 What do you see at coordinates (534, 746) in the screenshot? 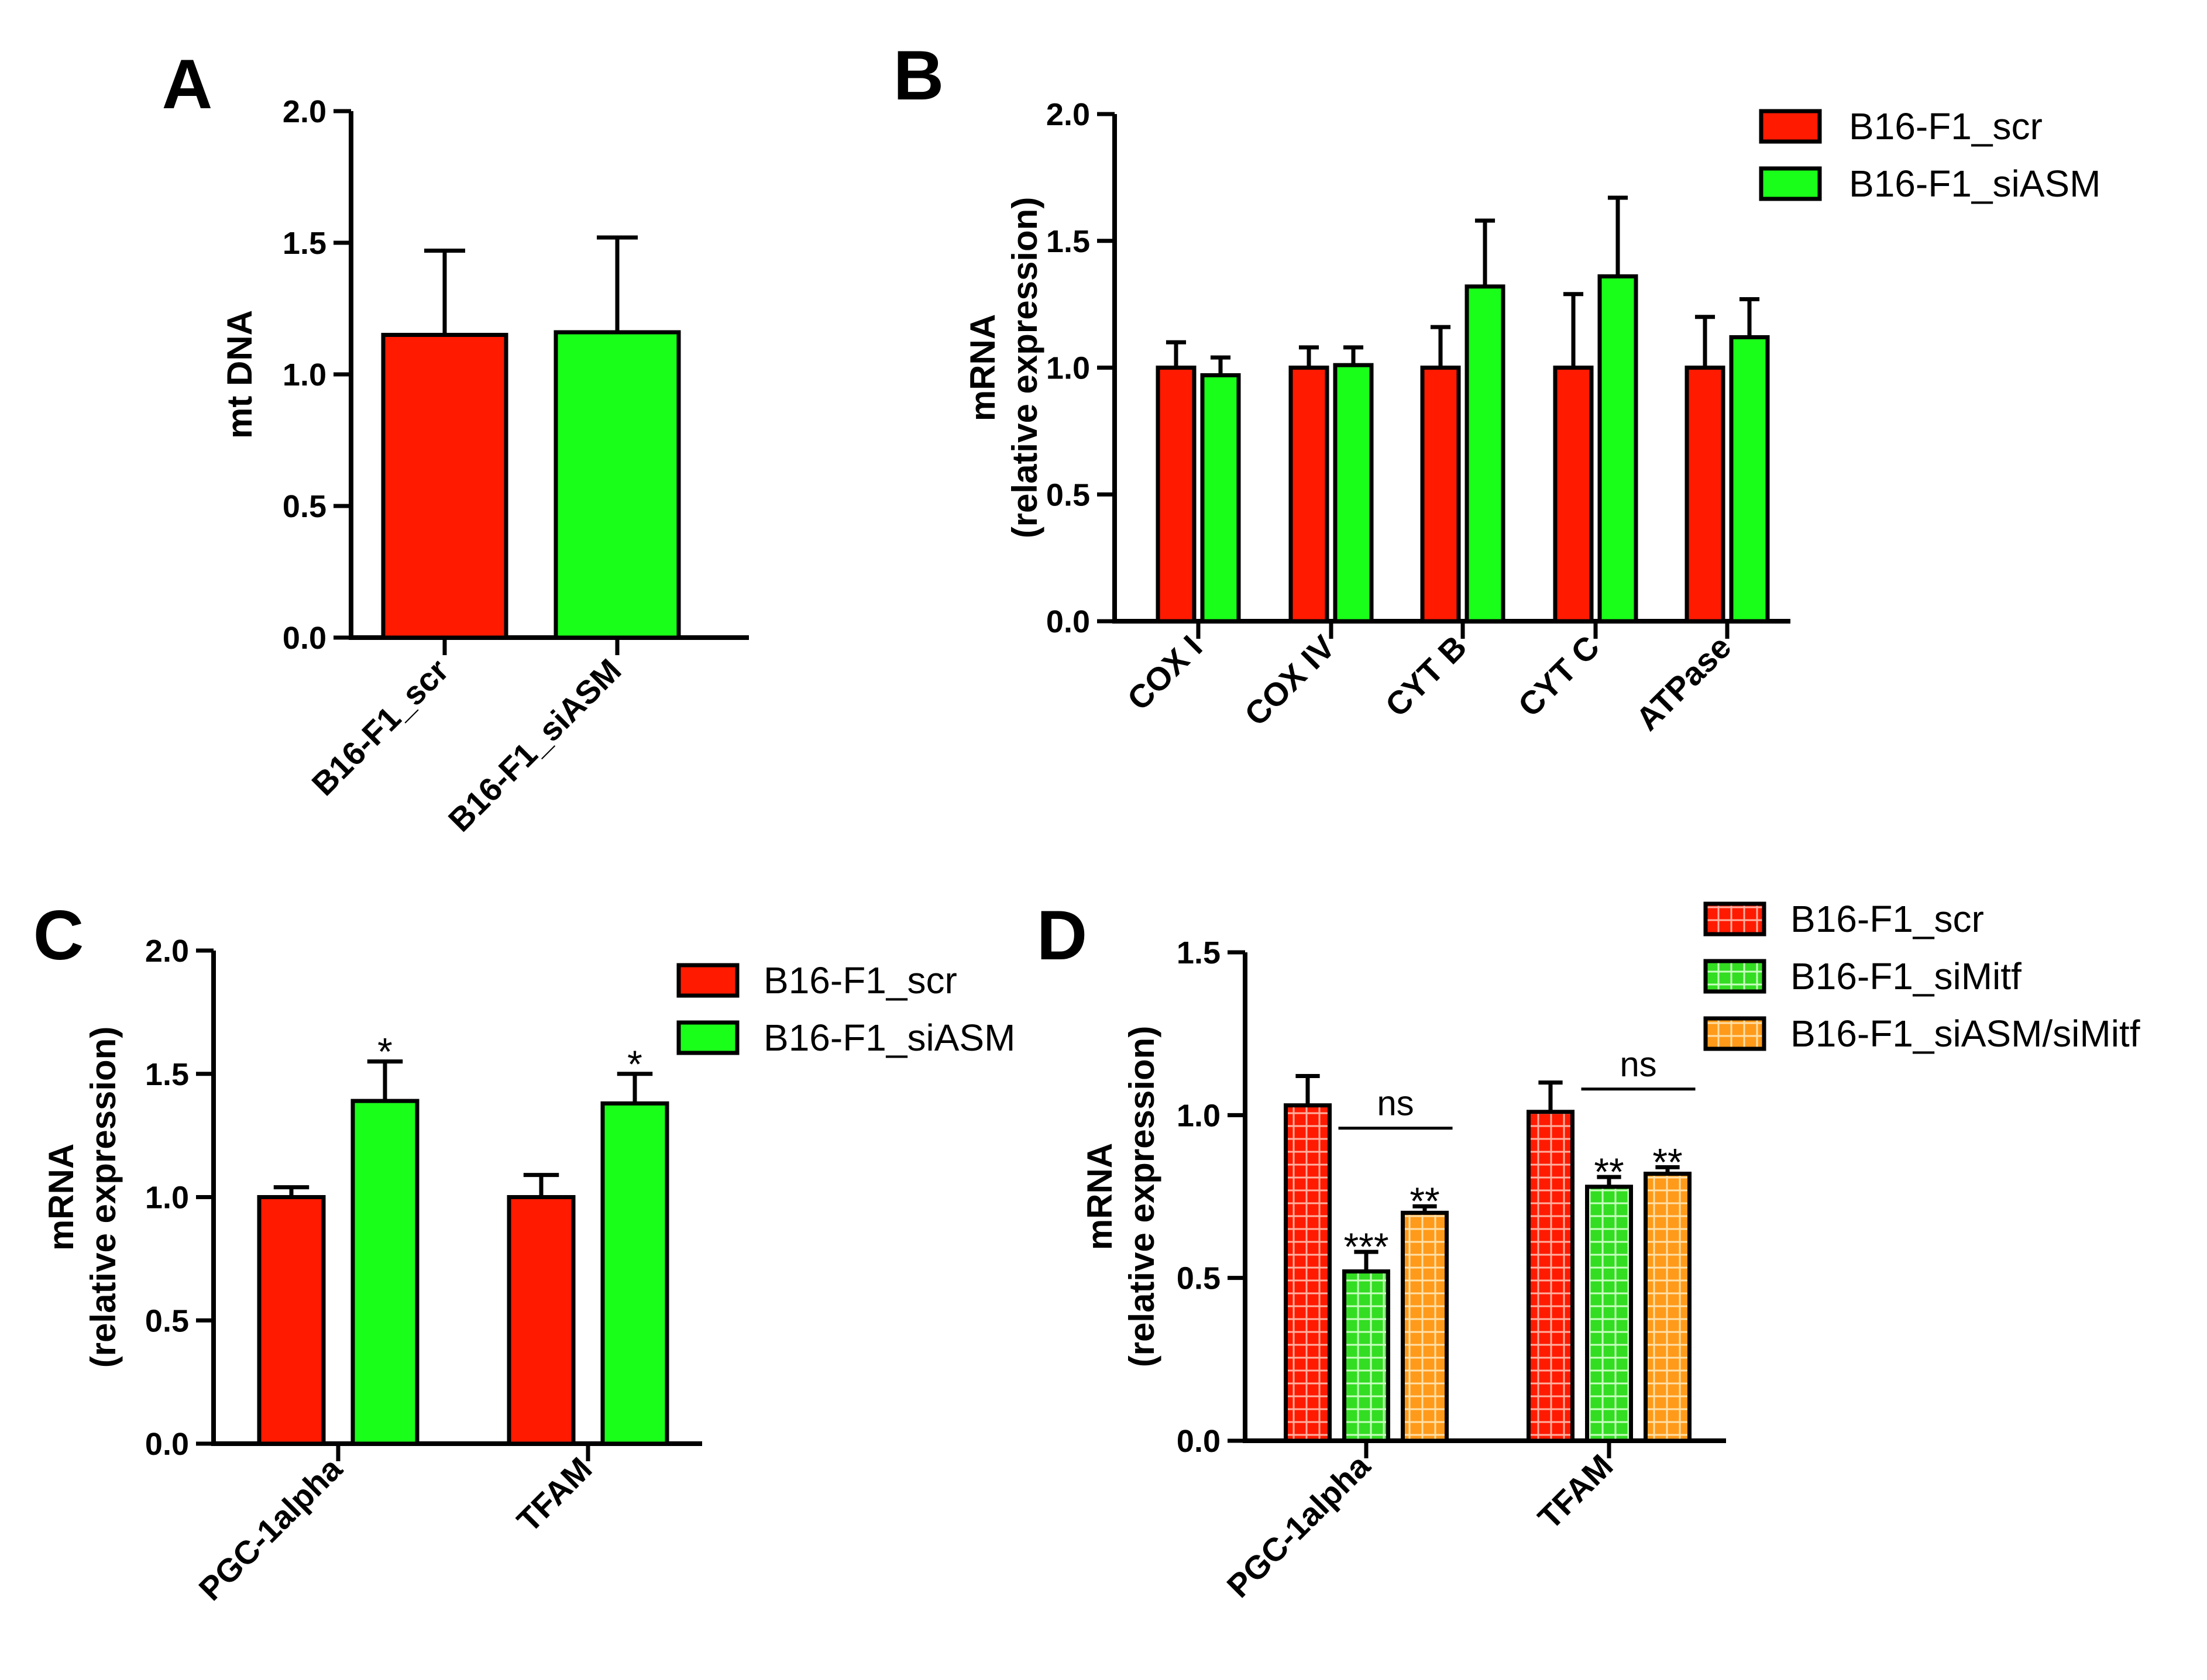
I see `x-tick-label: B16-F1_siASM` at bounding box center [534, 746].